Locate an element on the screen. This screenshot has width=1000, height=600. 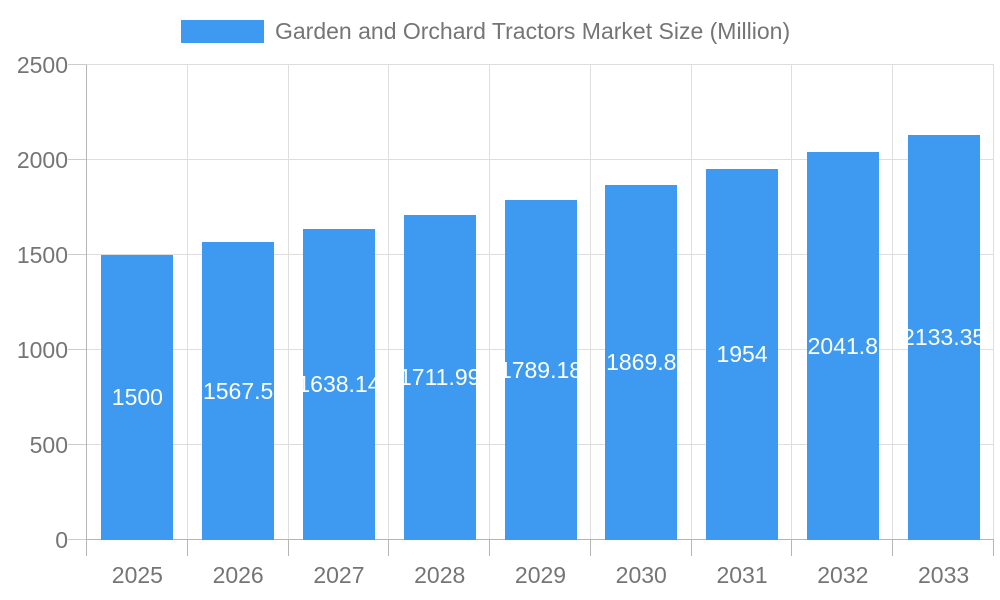
bar-value-label: 1638.14 is located at coordinates (338, 384).